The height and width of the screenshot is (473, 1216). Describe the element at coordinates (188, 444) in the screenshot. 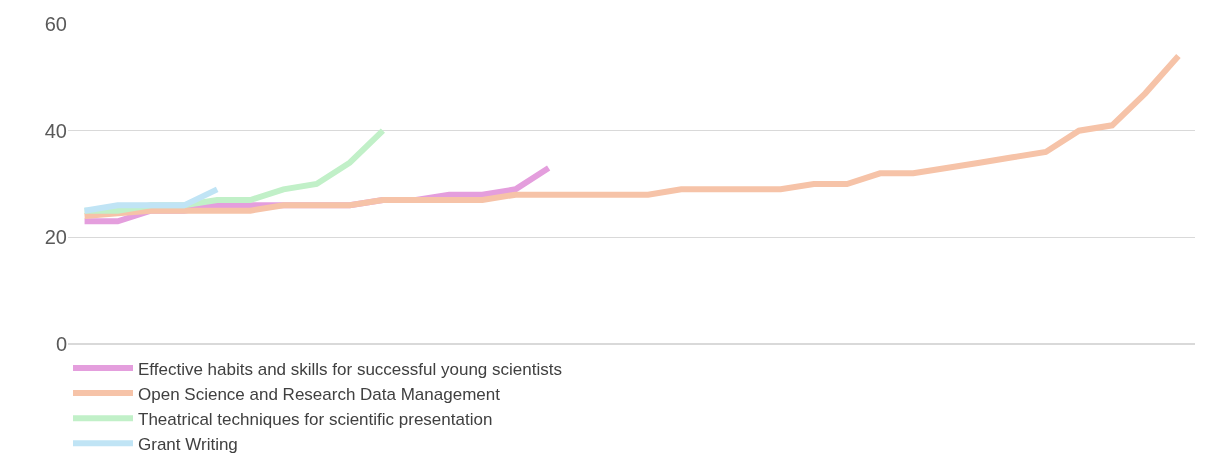

I see `legend-label: Grant Writing` at that location.